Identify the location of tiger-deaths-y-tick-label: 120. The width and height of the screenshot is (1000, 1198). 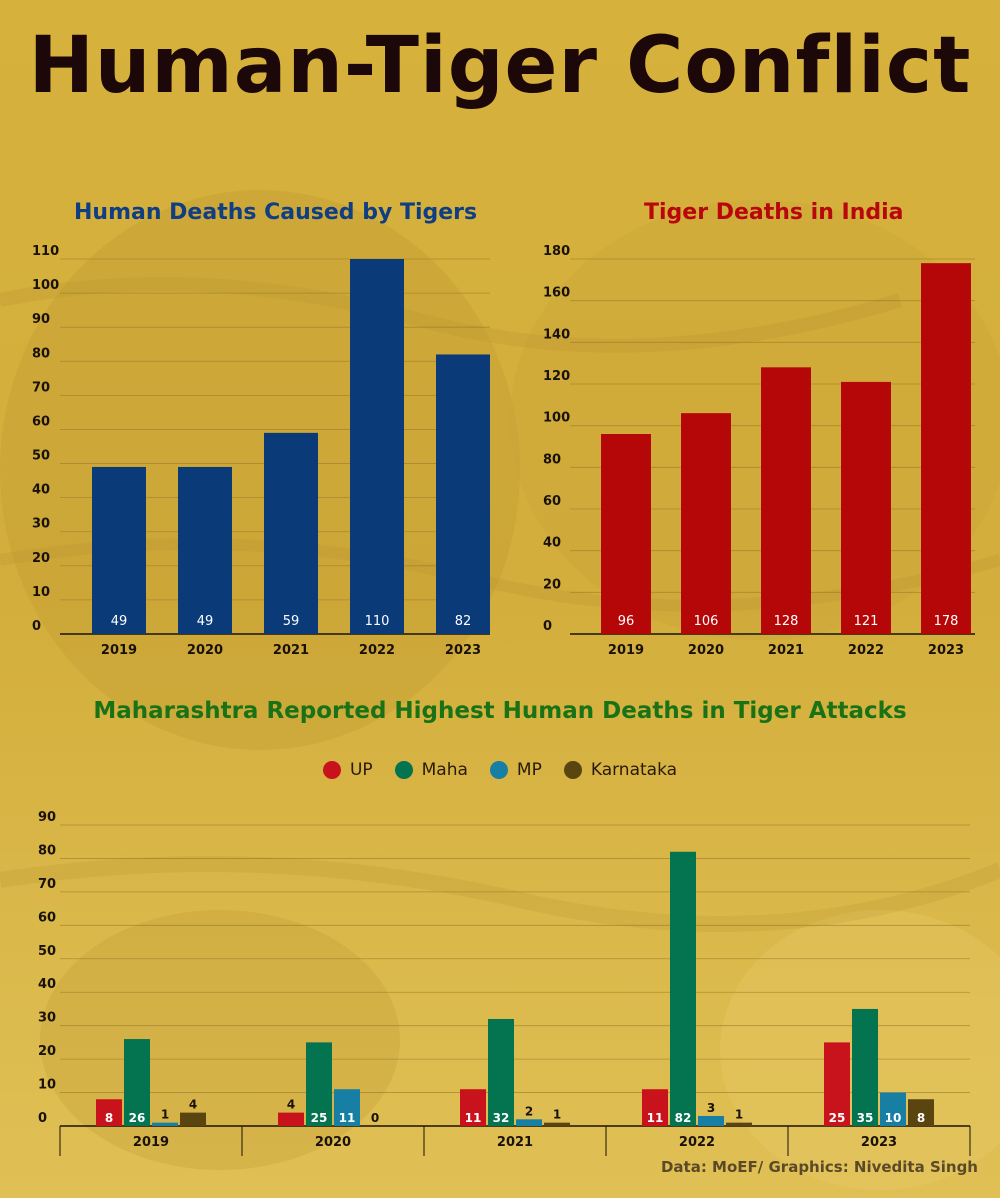
(556, 376).